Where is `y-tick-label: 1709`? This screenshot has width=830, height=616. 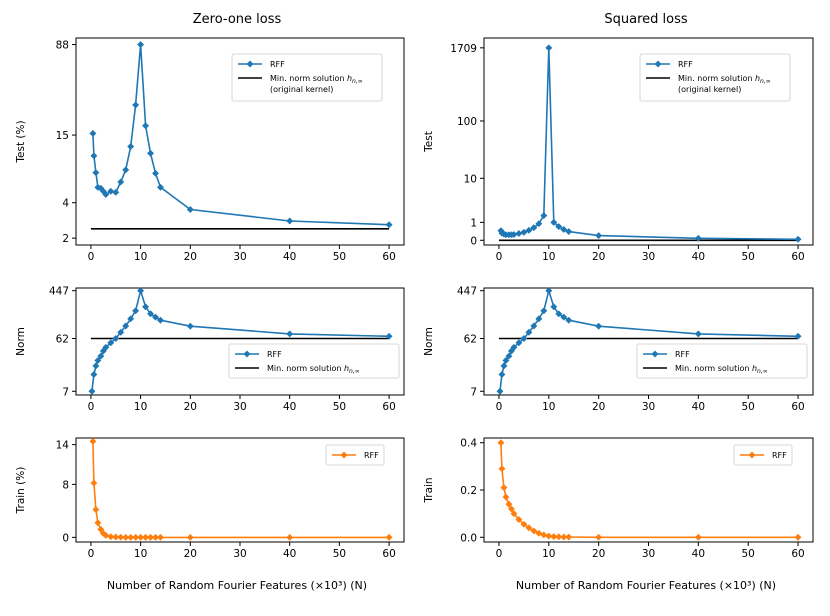 y-tick-label: 1709 is located at coordinates (463, 49).